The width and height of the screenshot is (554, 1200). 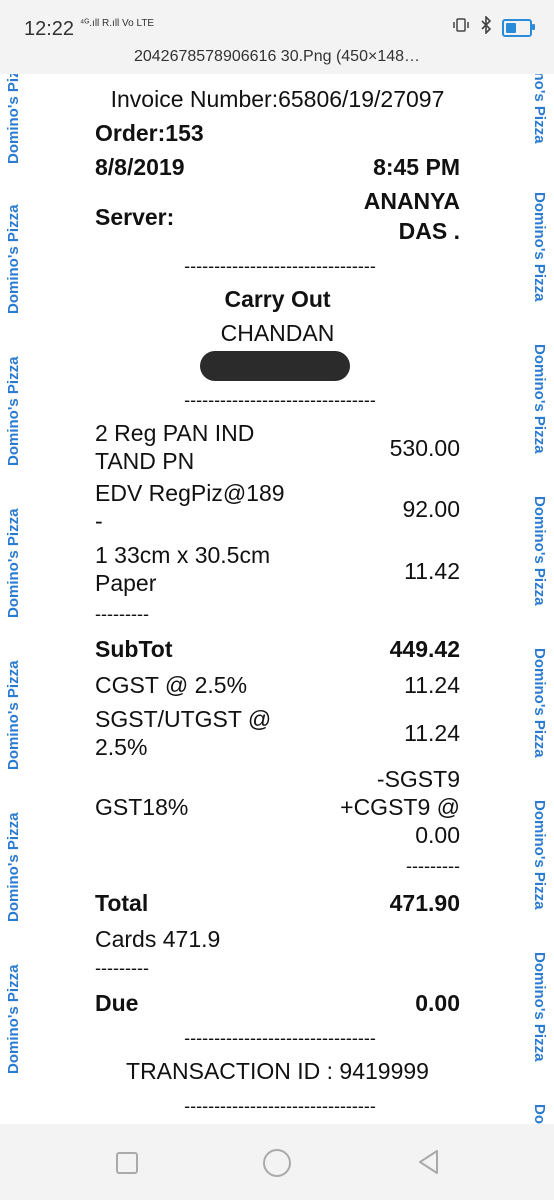 What do you see at coordinates (142, 807) in the screenshot?
I see `gst-label: GST18%` at bounding box center [142, 807].